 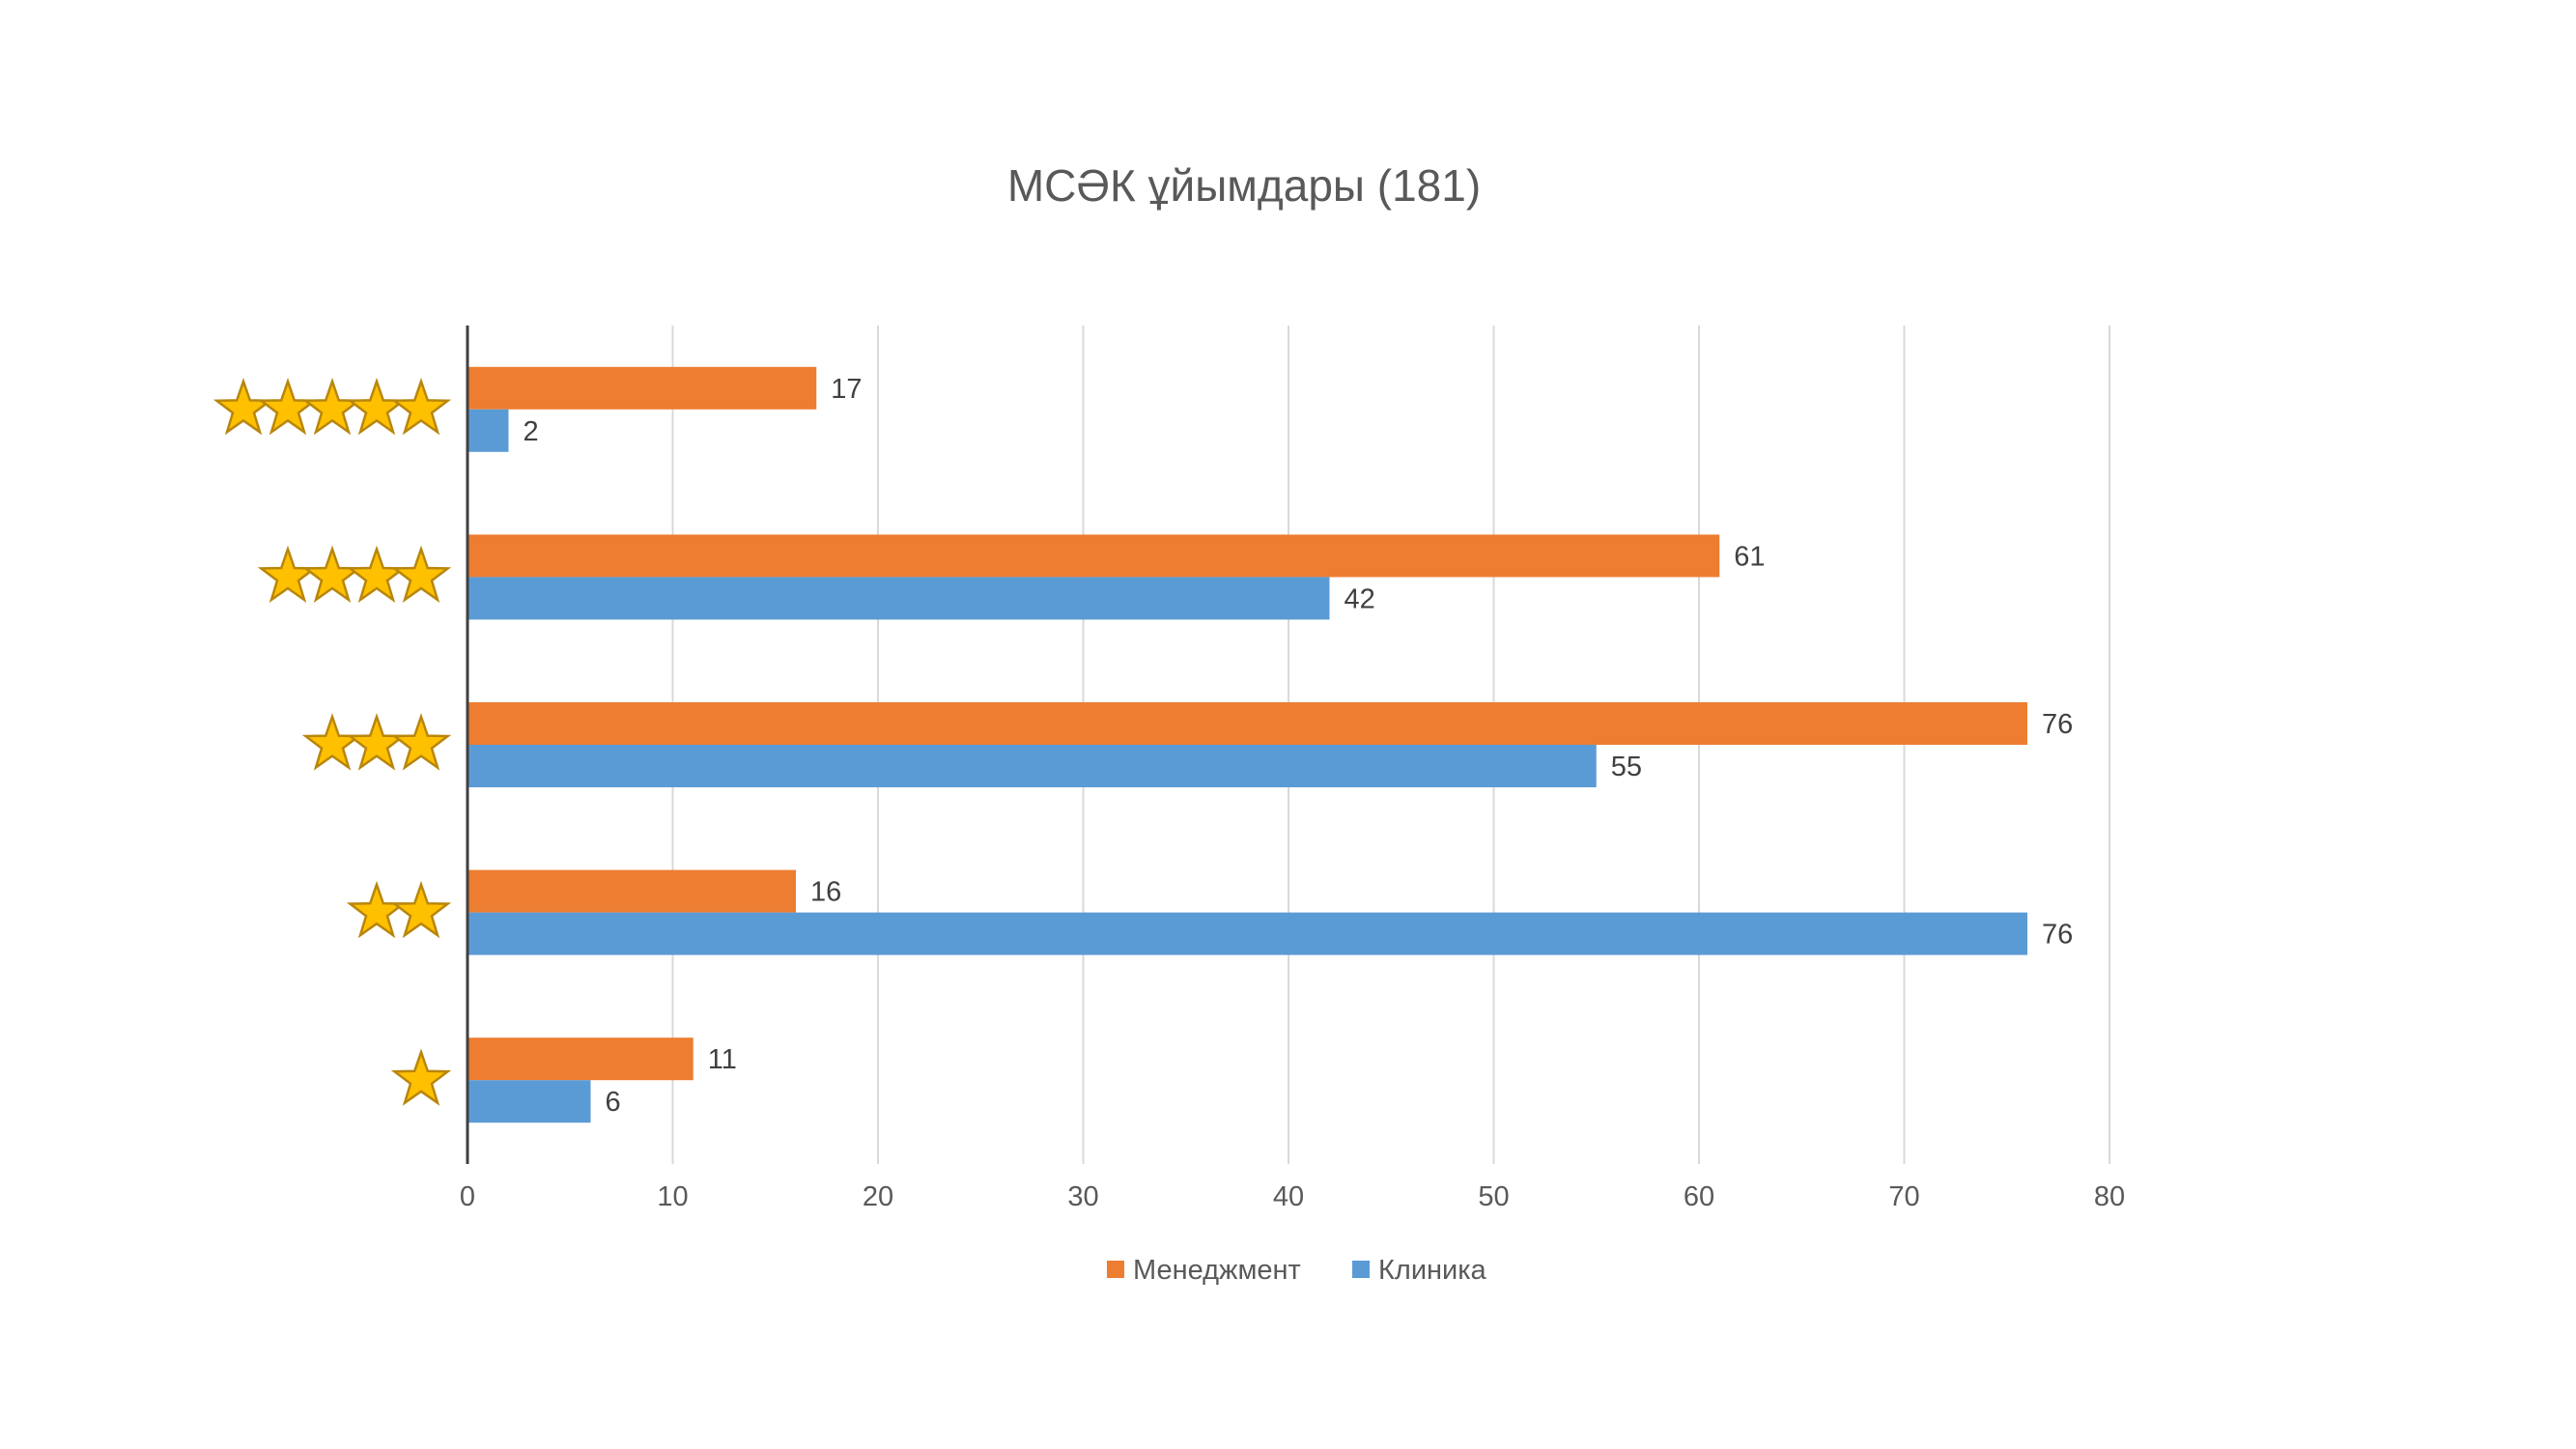 I want to click on category-star-labels, so click(x=332, y=741).